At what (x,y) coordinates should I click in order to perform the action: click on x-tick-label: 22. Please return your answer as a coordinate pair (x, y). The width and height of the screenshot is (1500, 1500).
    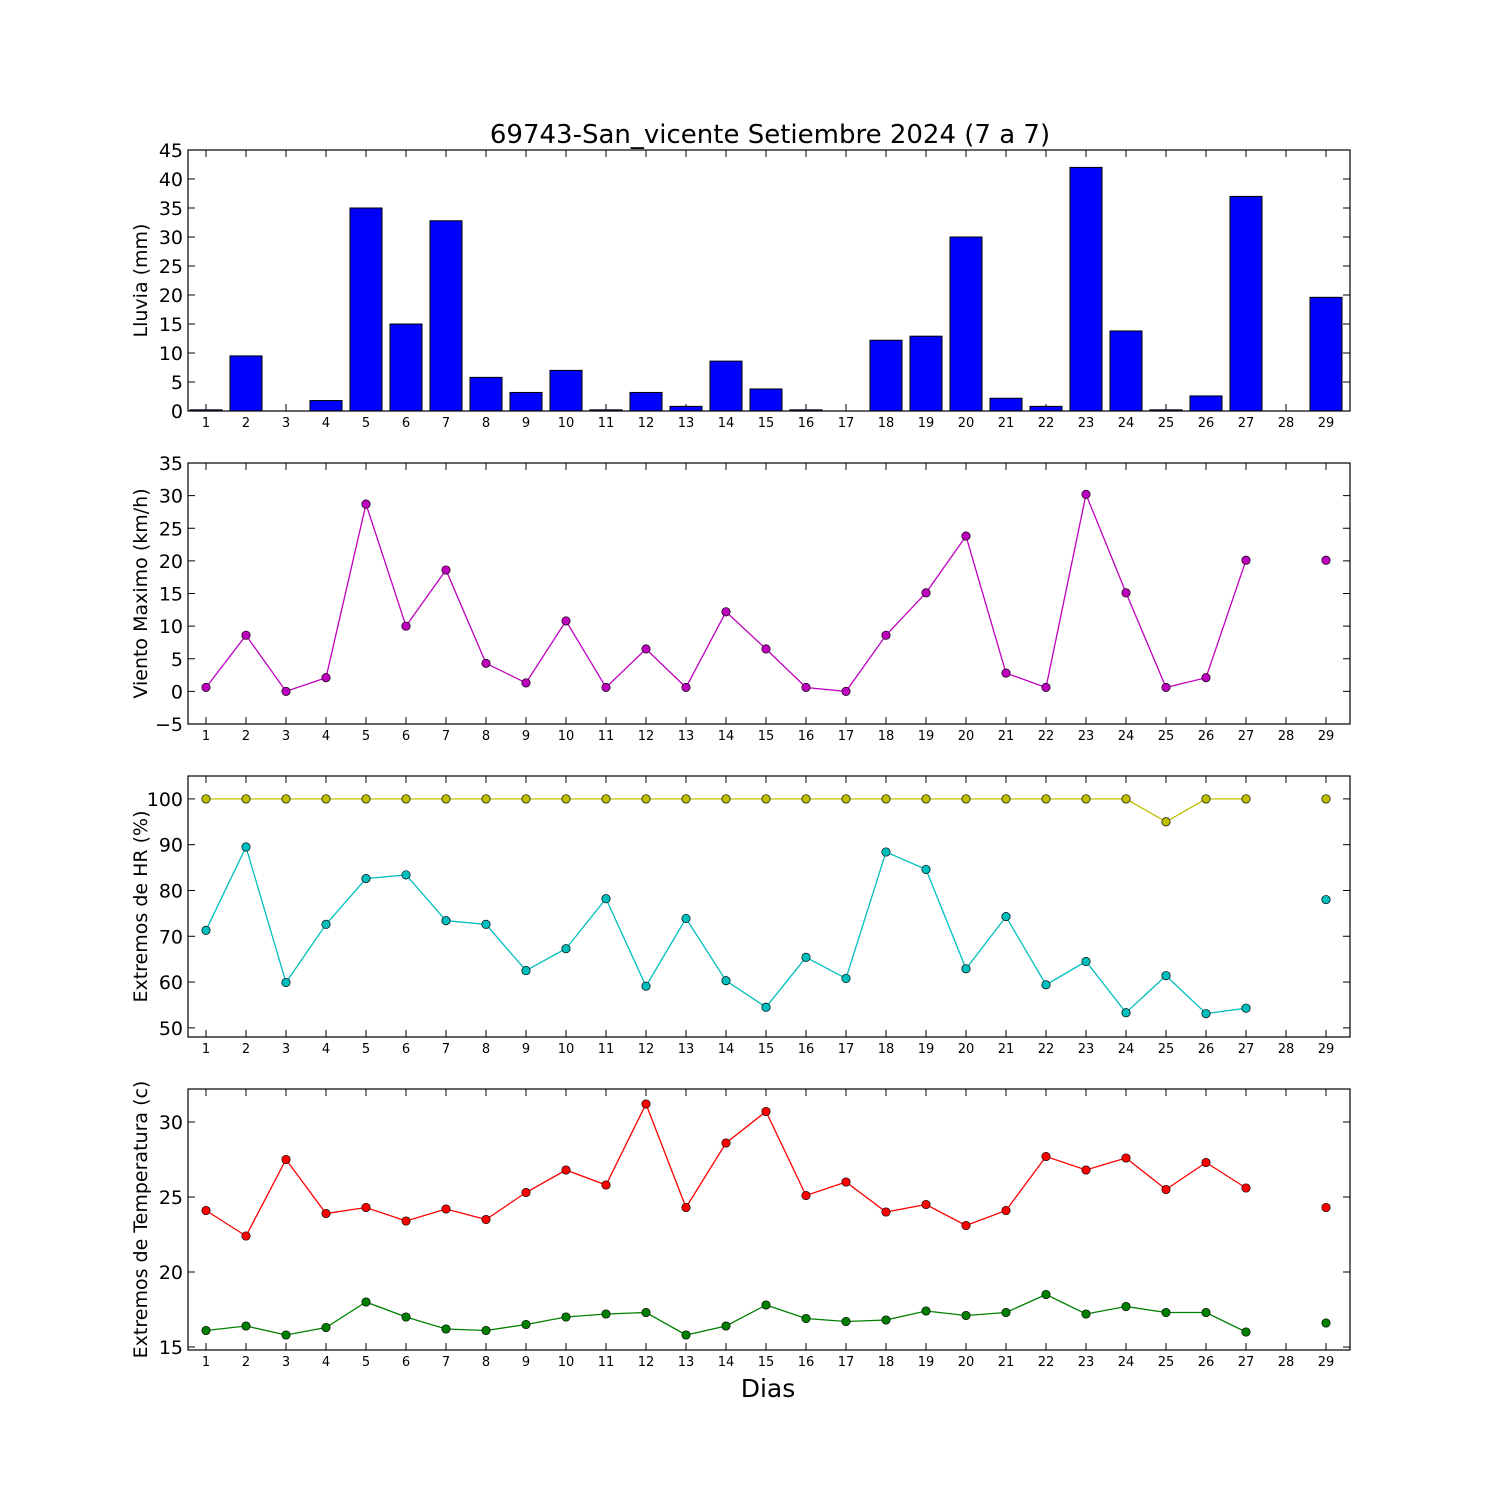
    Looking at the image, I should click on (1046, 423).